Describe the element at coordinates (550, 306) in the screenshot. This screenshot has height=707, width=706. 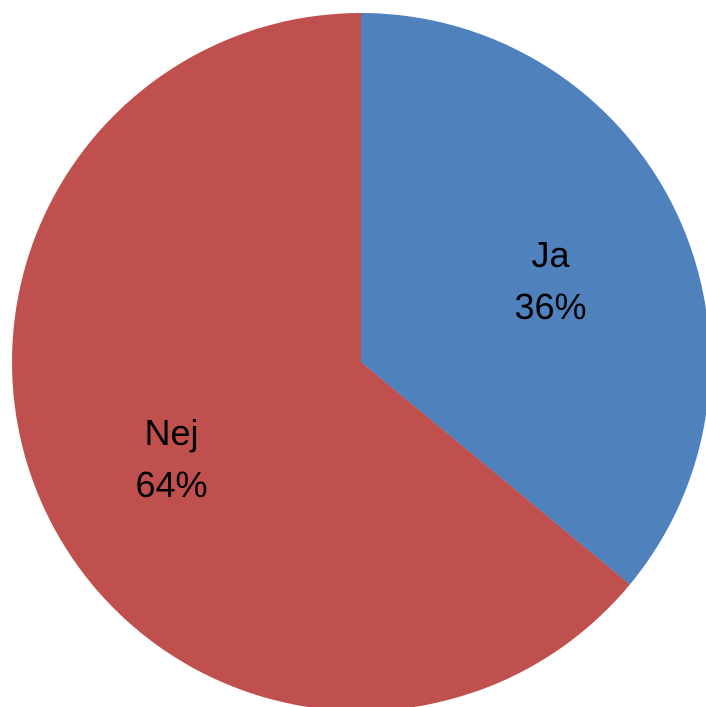
I see `pie-label-percent-ja: 36%` at that location.